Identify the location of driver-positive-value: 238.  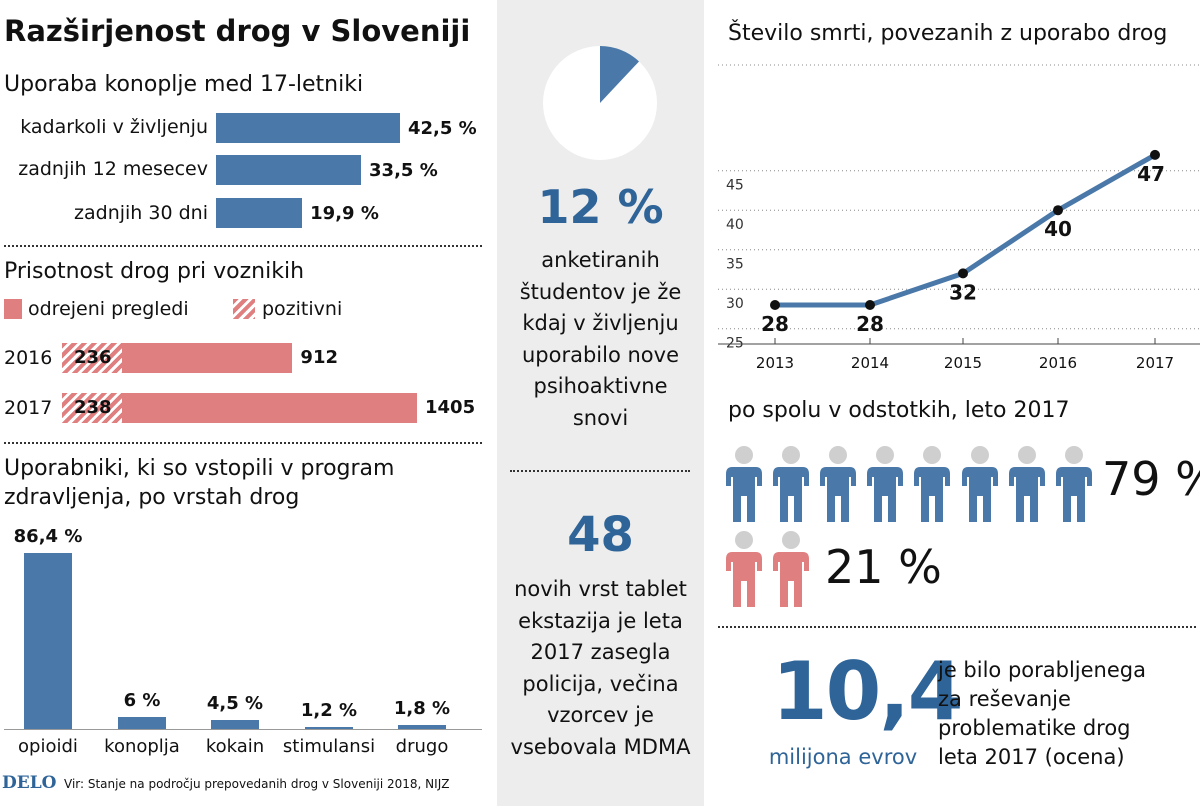
(93, 407).